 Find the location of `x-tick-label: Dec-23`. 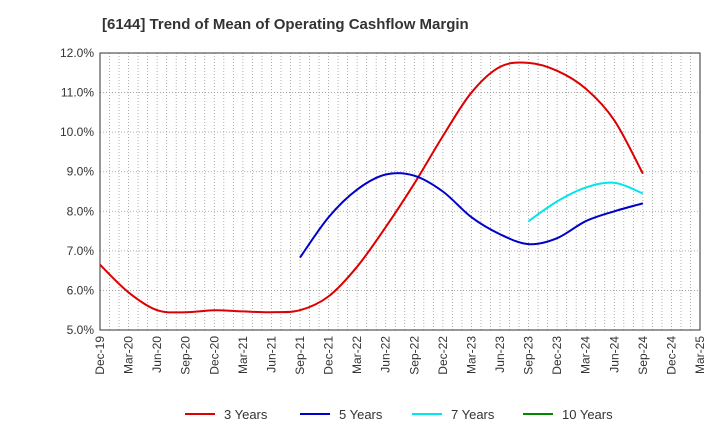

x-tick-label: Dec-23 is located at coordinates (557, 355).